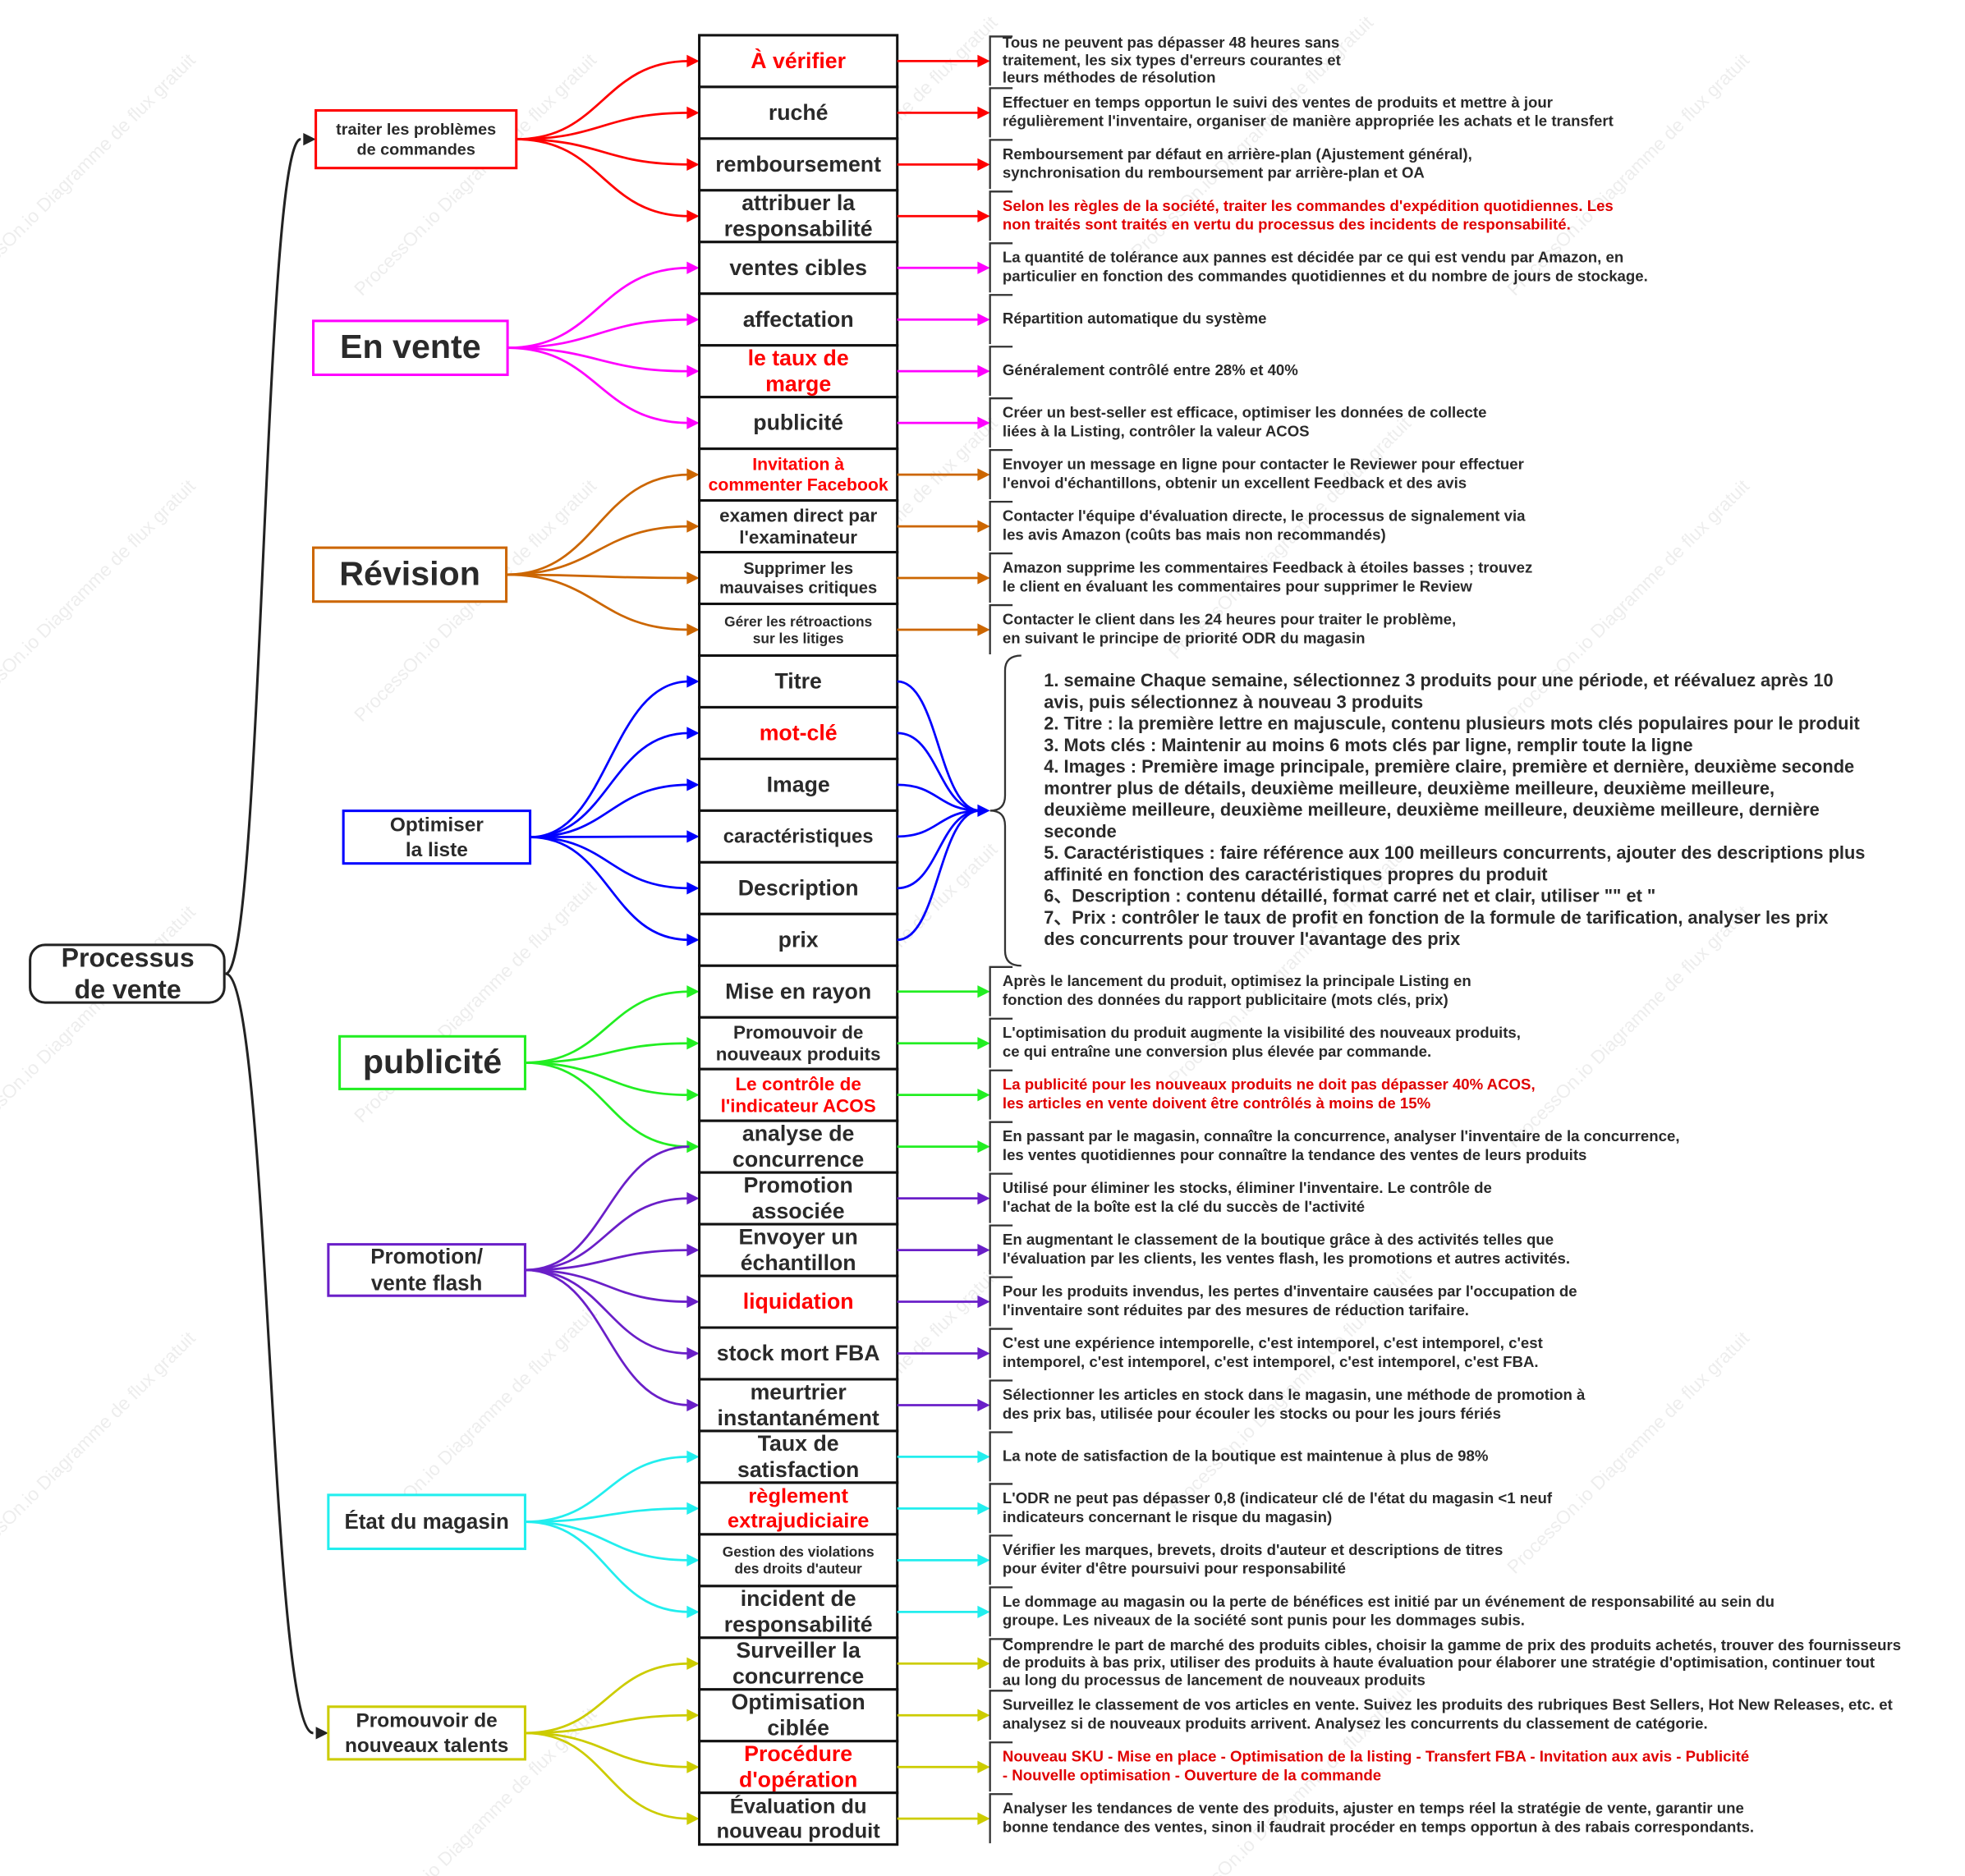  I want to click on item-label: affectation, so click(798, 319).